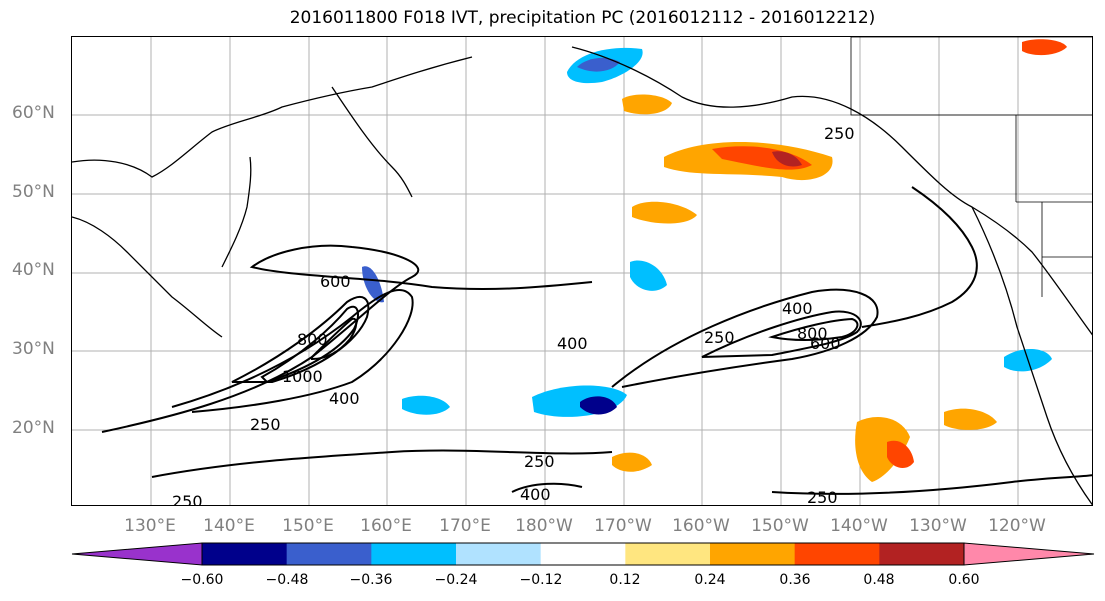 This screenshot has height=601, width=1105. Describe the element at coordinates (229, 526) in the screenshot. I see `lon-label-140e: 140°E` at that location.